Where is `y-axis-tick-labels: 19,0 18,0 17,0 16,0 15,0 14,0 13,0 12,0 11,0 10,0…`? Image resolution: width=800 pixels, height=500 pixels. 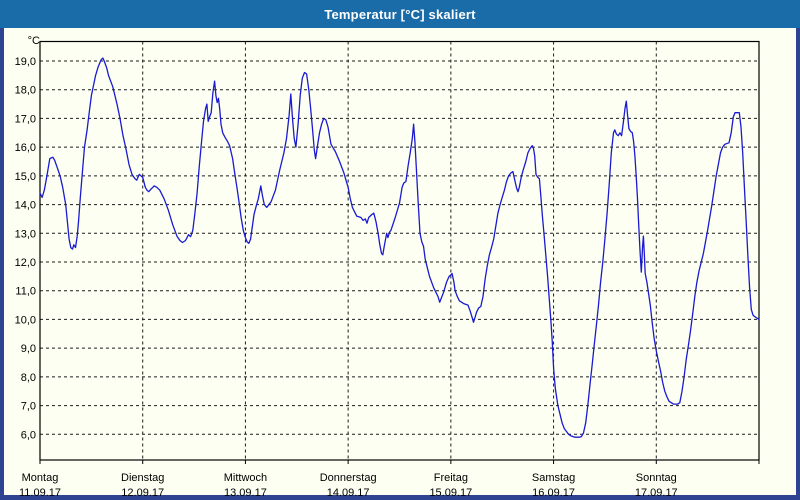 y-axis-tick-labels: 19,0 18,0 17,0 16,0 15,0 14,0 13,0 12,0 11,0 10,0… is located at coordinates (25, 248).